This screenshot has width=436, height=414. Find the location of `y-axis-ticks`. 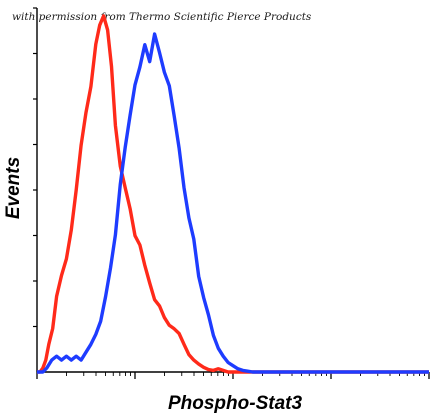

y-axis-ticks is located at coordinates (35, 167).